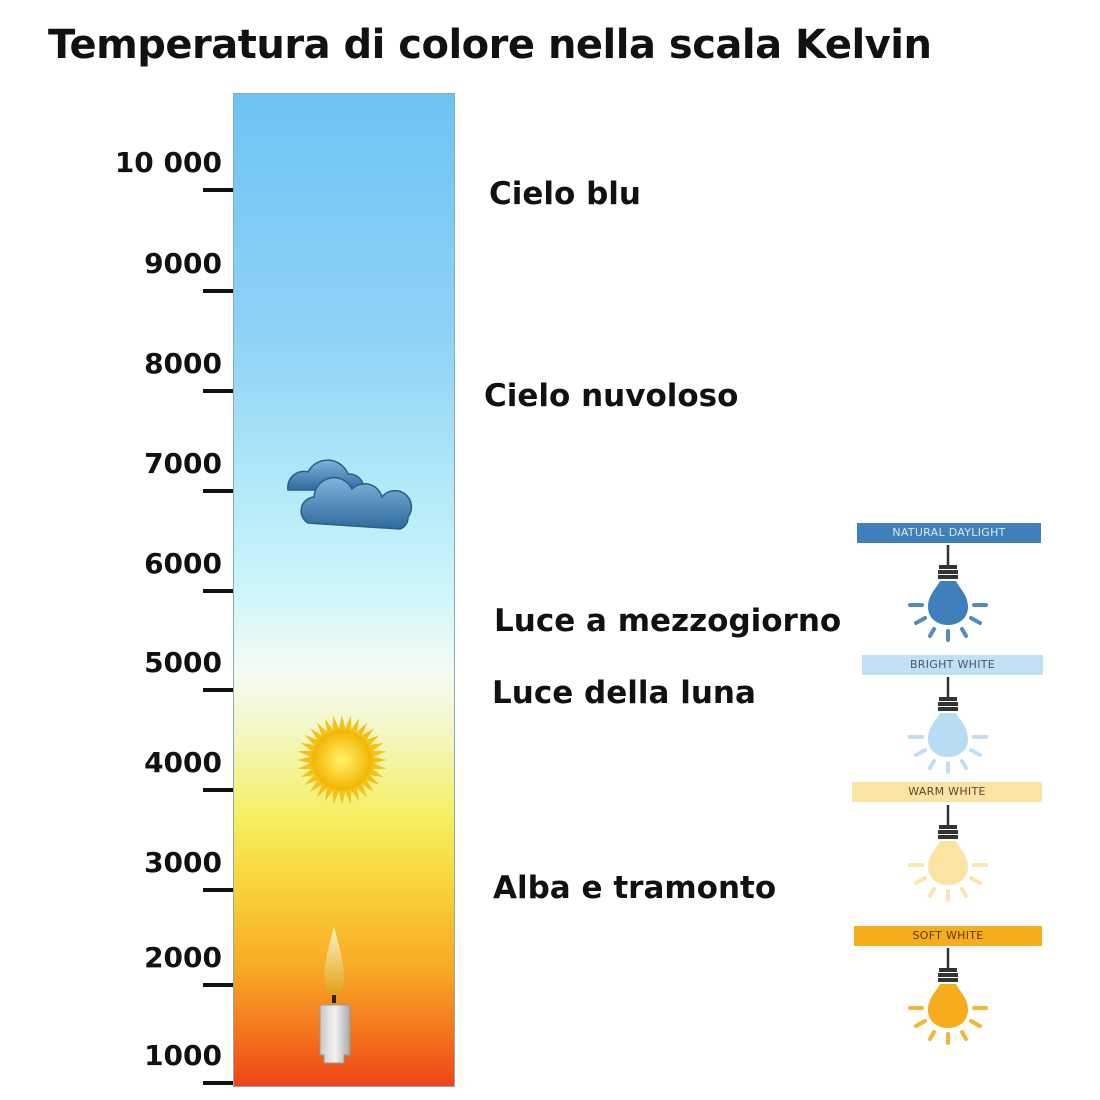 Image resolution: width=1100 pixels, height=1100 pixels. Describe the element at coordinates (183, 463) in the screenshot. I see `tick-label: 7000` at that location.